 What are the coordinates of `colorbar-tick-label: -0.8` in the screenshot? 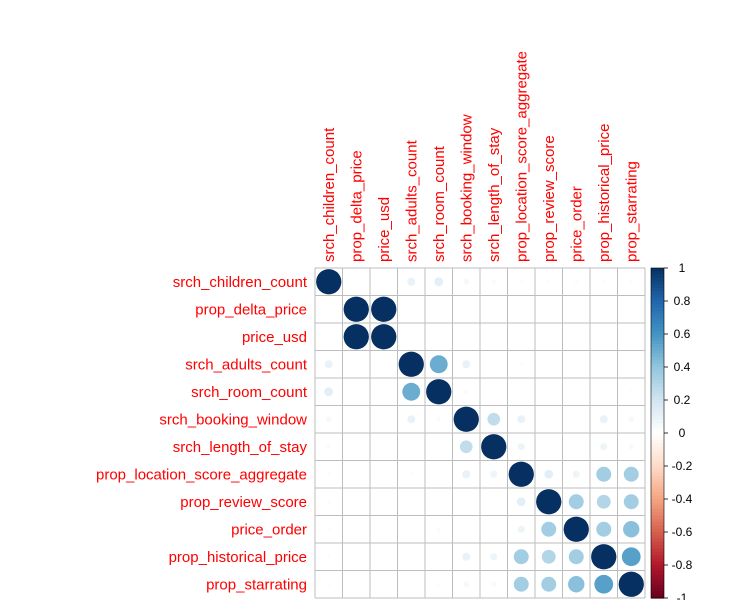 It's located at (682, 565).